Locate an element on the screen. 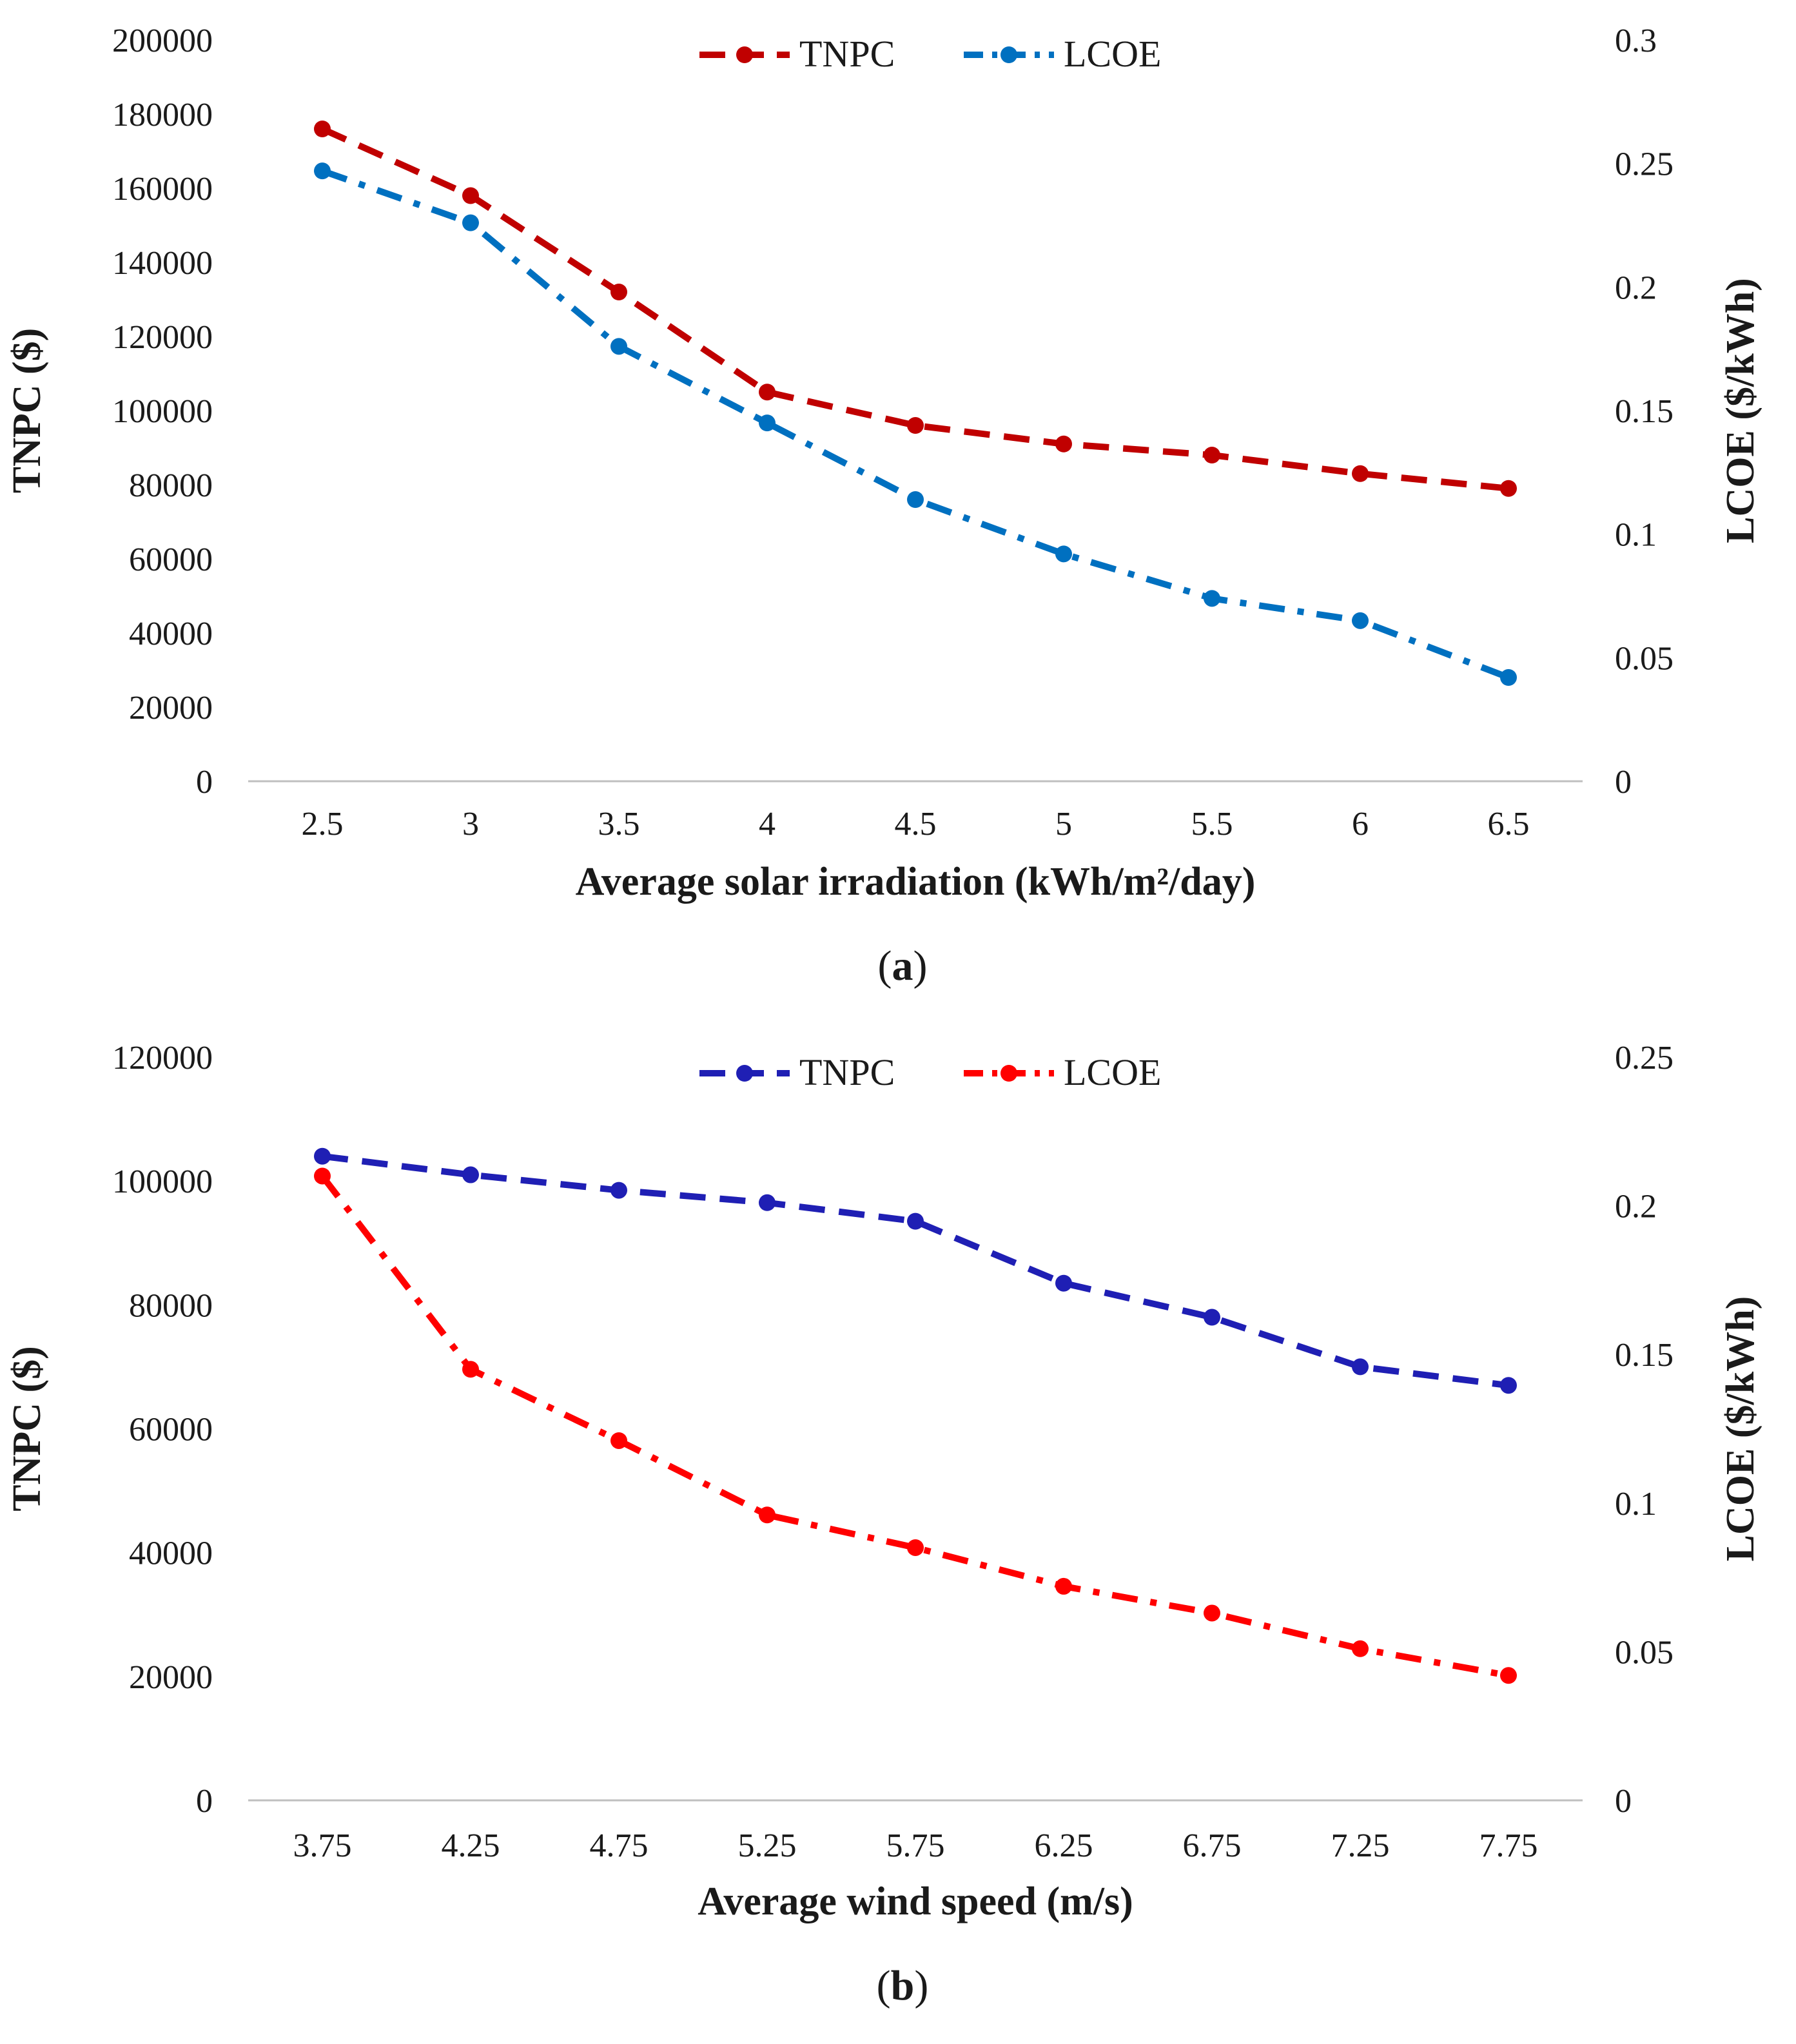 The image size is (1796, 2044). x-tick-label: 6 is located at coordinates (1360, 824).